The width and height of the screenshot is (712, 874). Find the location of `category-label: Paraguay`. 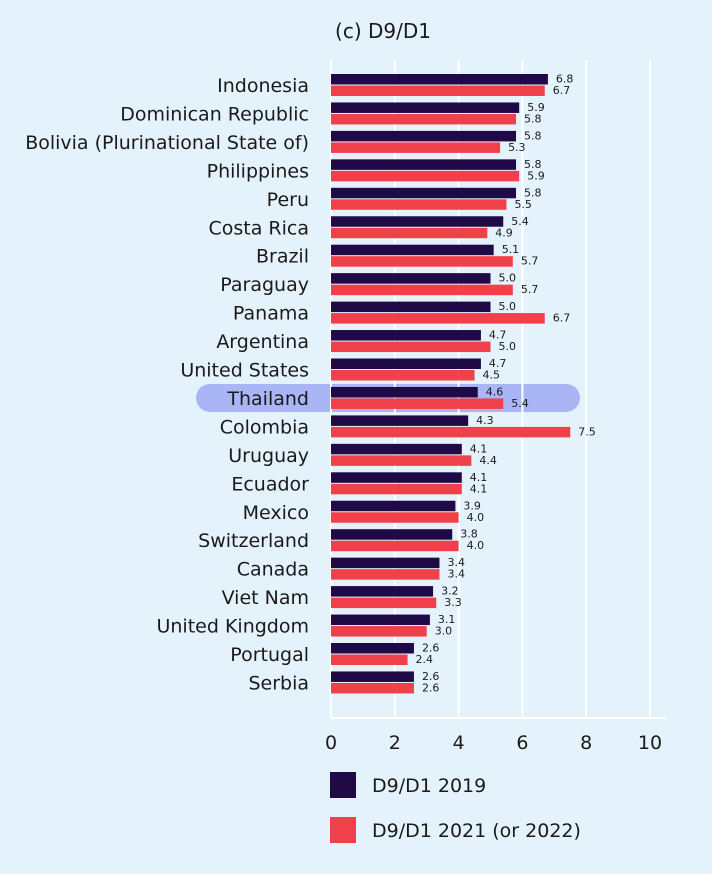

category-label: Paraguay is located at coordinates (264, 285).